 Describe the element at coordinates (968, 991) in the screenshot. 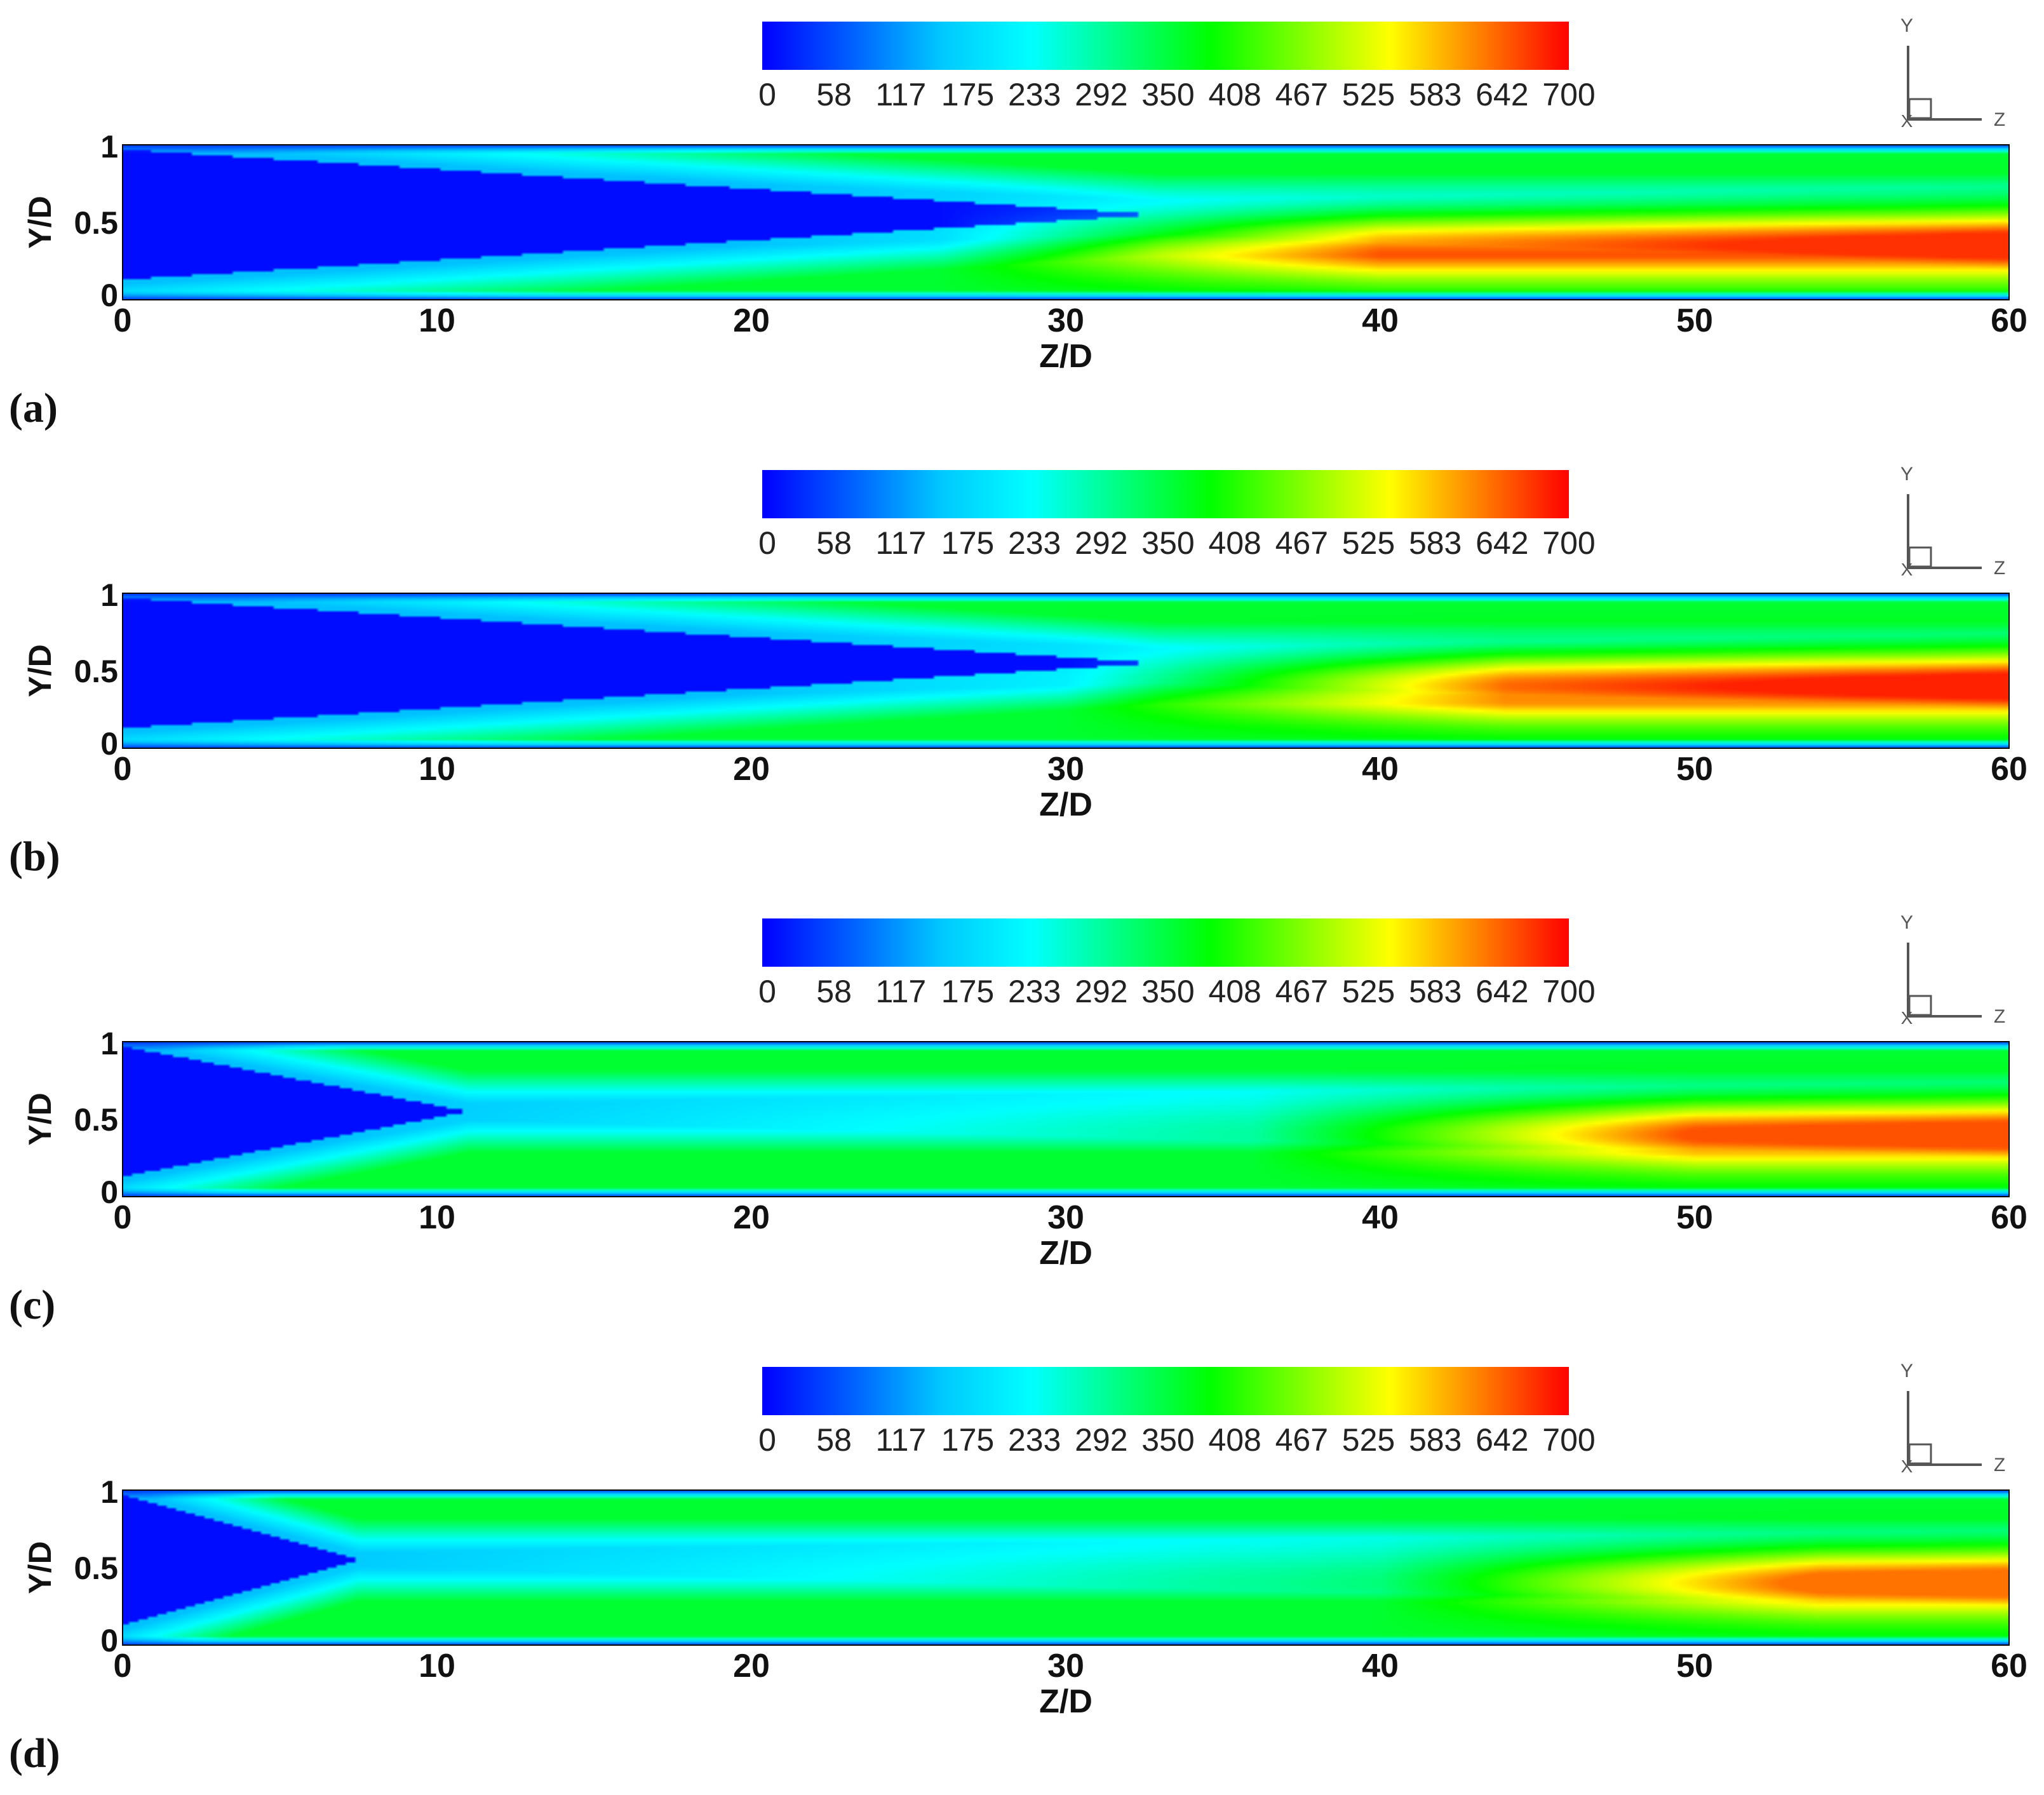

I see `colorbar-tick-label: 175` at that location.